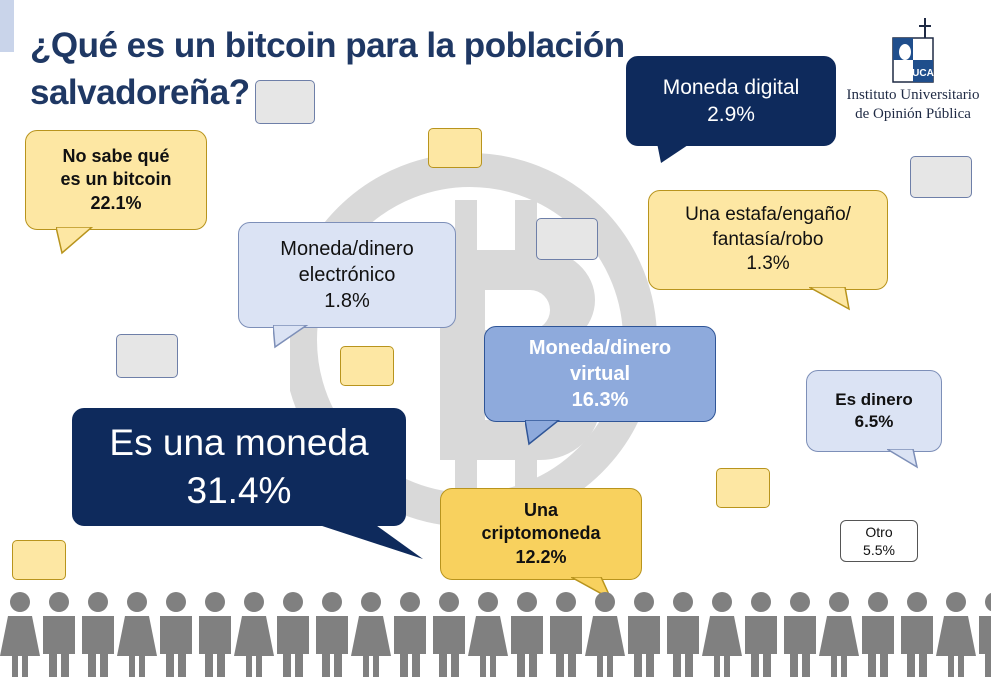  I want to click on bubble-es-una-moneda: Es una moneda 31.4%, so click(247, 483).